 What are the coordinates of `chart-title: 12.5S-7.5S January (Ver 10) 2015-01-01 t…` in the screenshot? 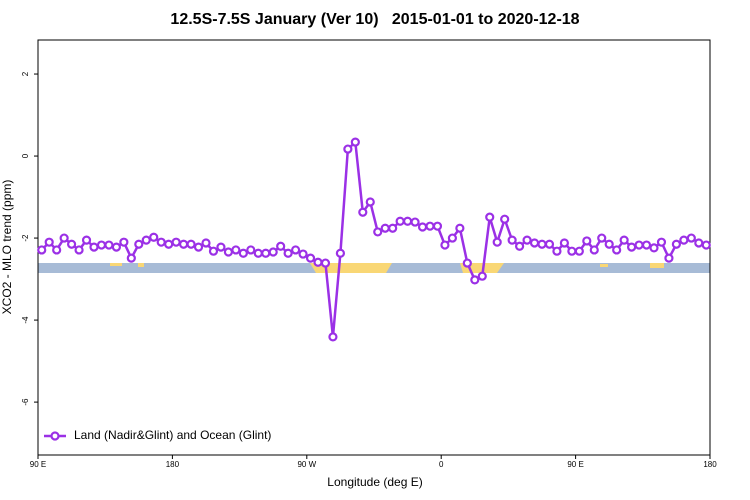 It's located at (374, 19).